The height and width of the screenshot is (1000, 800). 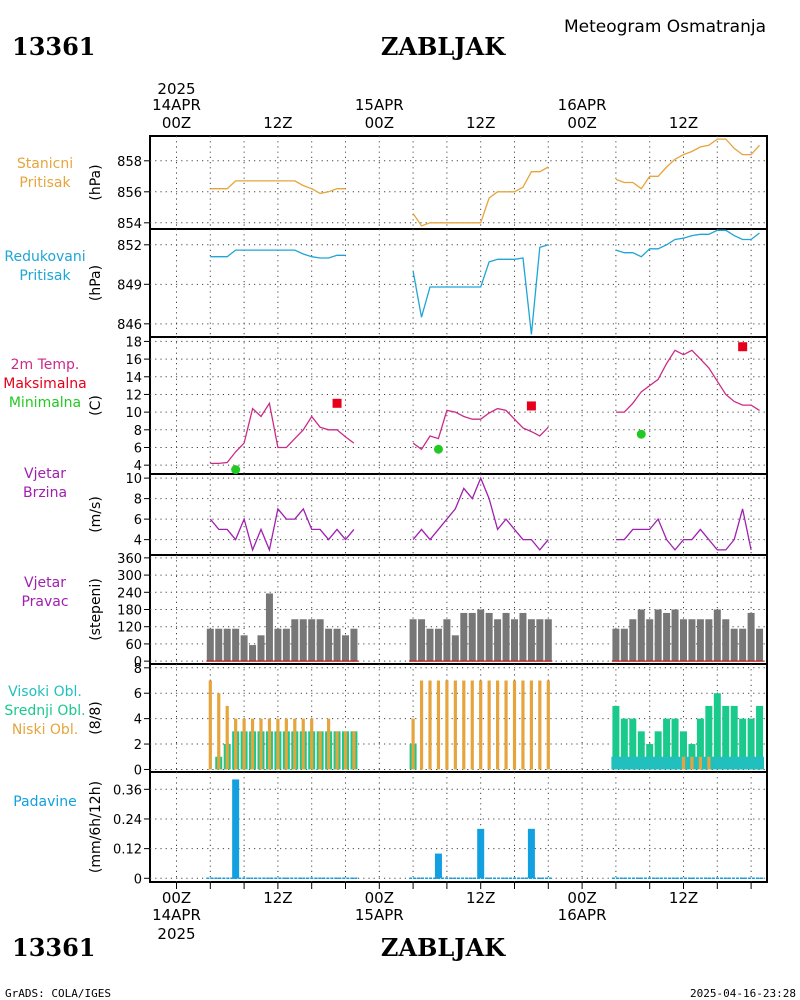 What do you see at coordinates (44, 711) in the screenshot?
I see `cloud-label: Srednji Obl.` at bounding box center [44, 711].